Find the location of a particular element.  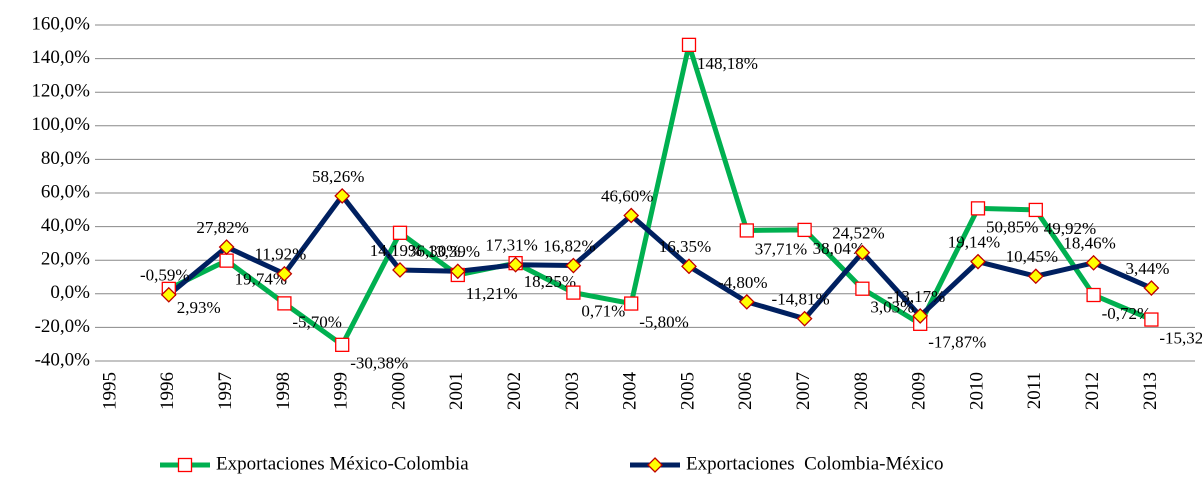

data-label: 58,26% is located at coordinates (338, 176).